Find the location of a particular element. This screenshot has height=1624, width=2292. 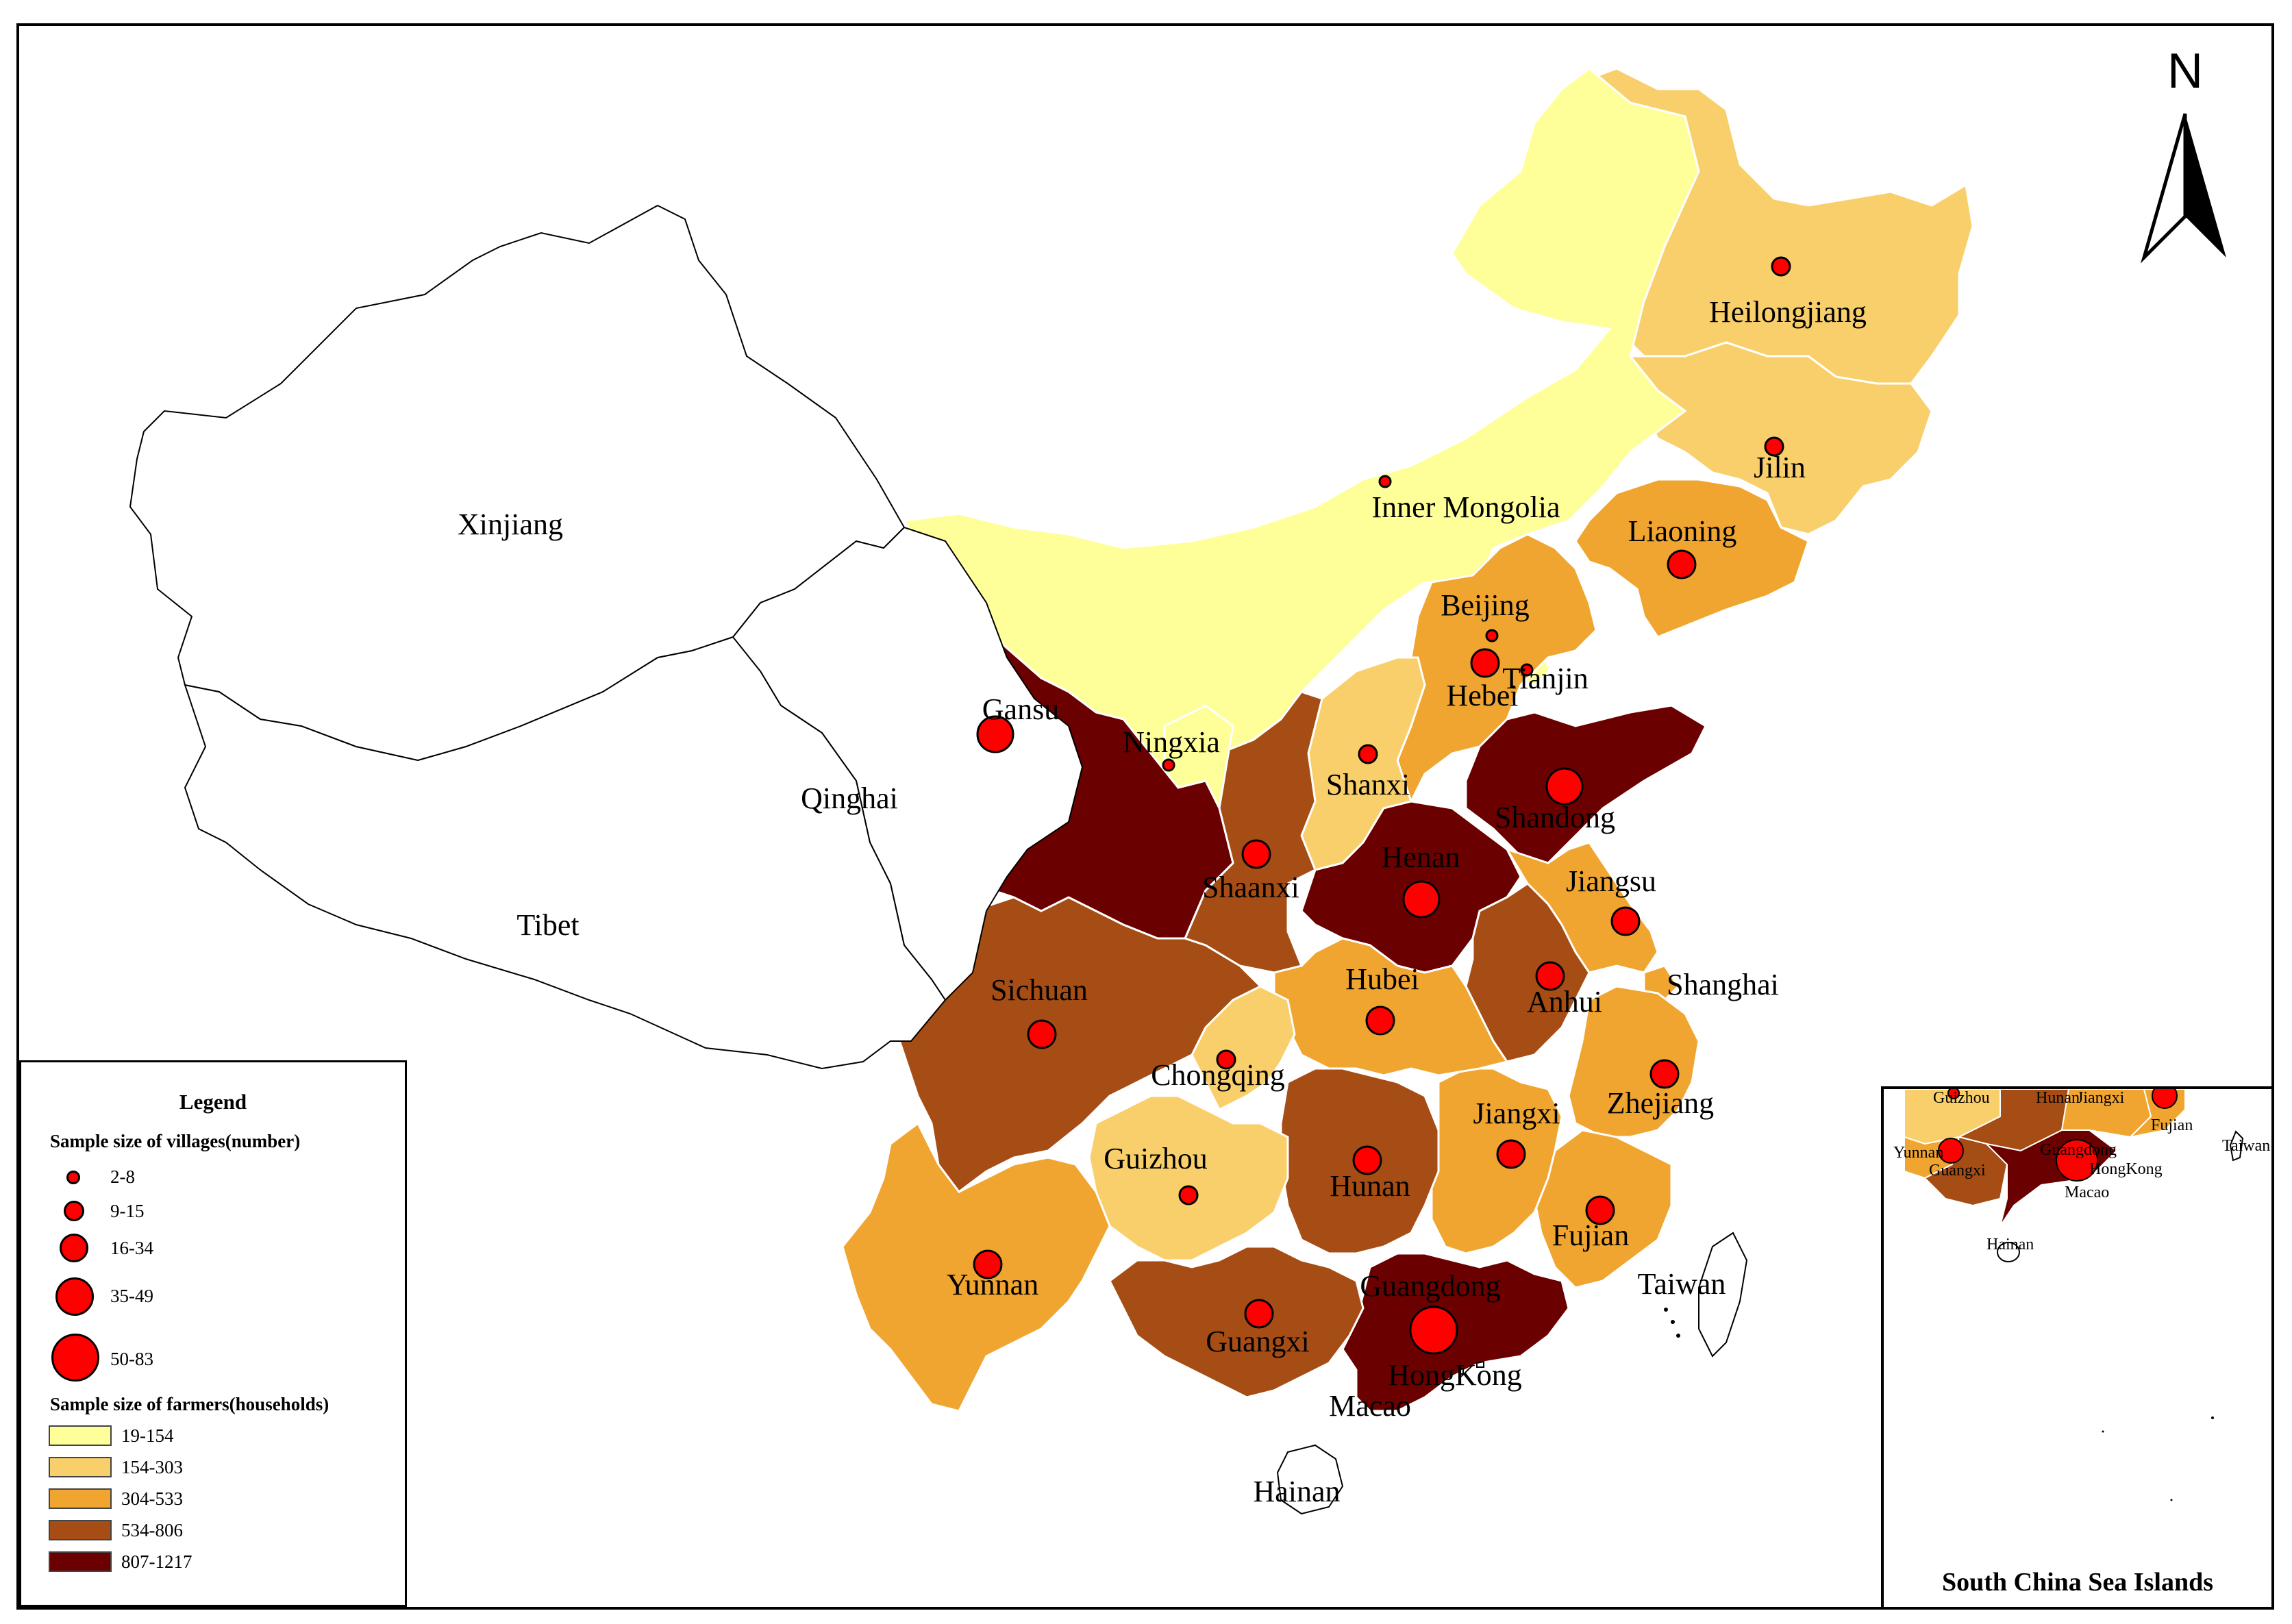

village-marker-sichuan is located at coordinates (1042, 1034).